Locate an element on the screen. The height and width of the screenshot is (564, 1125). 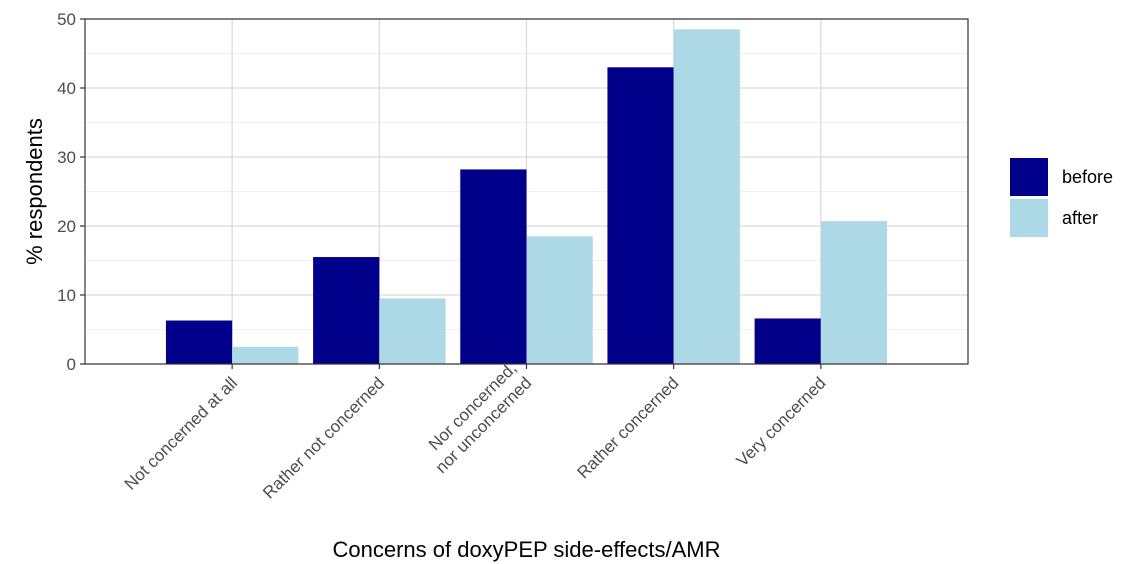
x-axis-title: Concerns of doxyPEP side-effects/AMR is located at coordinates (526, 549).